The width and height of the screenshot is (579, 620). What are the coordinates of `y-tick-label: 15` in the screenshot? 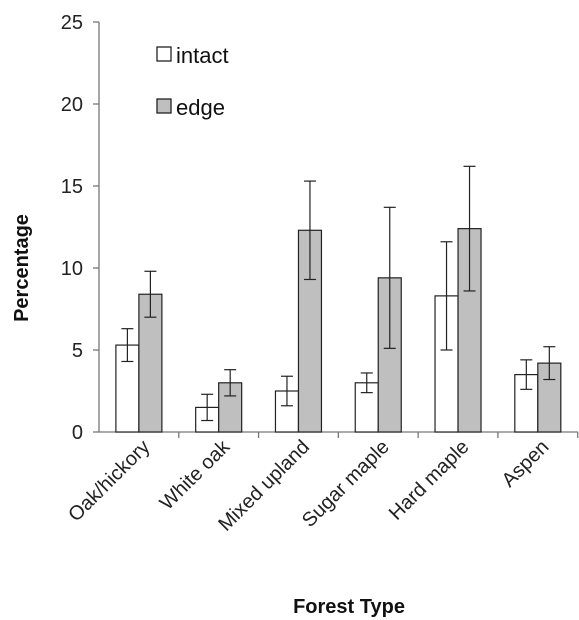 It's located at (72, 187).